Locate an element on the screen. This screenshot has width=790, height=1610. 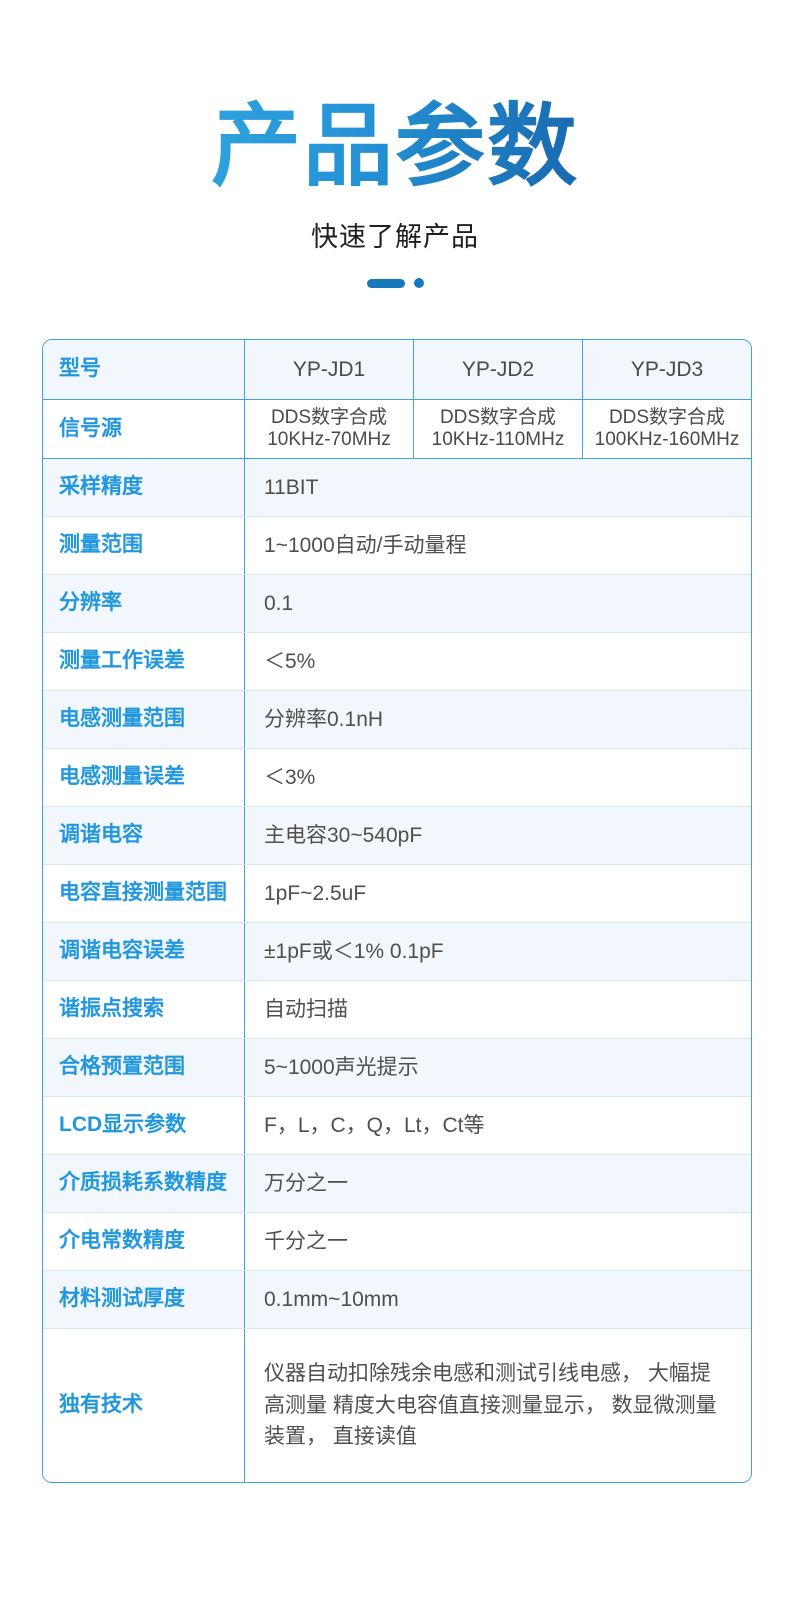
table-row-measure-range: 测量范围 1~1000自动/手动量程 is located at coordinates (397, 545).